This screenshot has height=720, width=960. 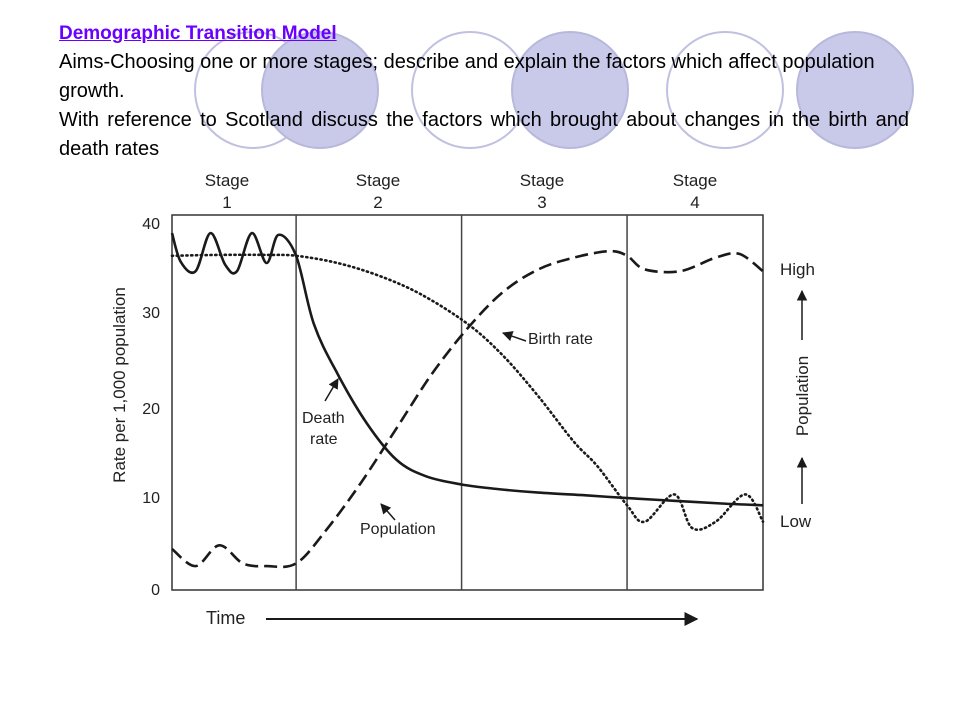 I want to click on y-tick-label: 30, so click(x=151, y=313).